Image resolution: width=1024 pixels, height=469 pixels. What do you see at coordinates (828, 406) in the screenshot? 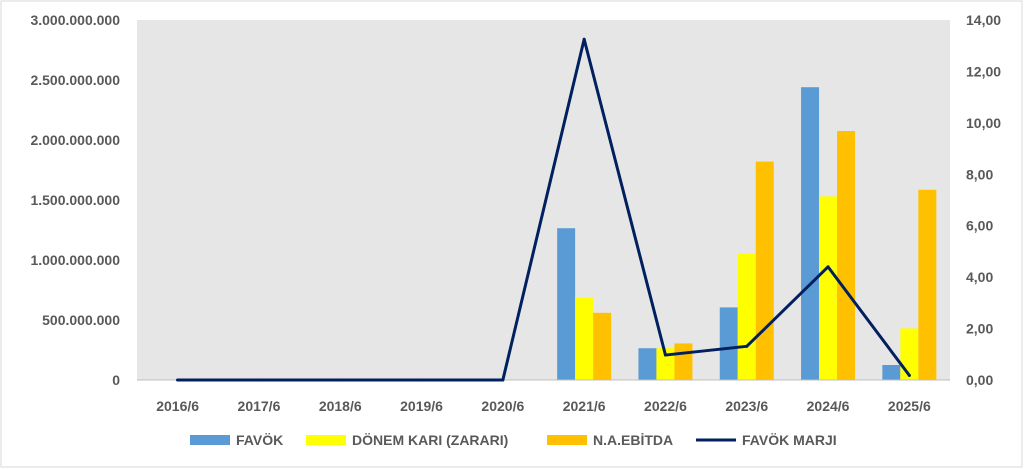
I see `x-tick-label: 2024/6` at bounding box center [828, 406].